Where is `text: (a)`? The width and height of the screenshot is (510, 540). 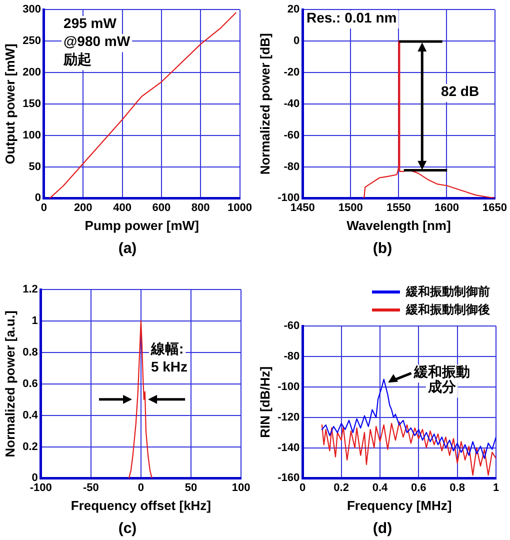
text: (a) is located at coordinates (127, 248).